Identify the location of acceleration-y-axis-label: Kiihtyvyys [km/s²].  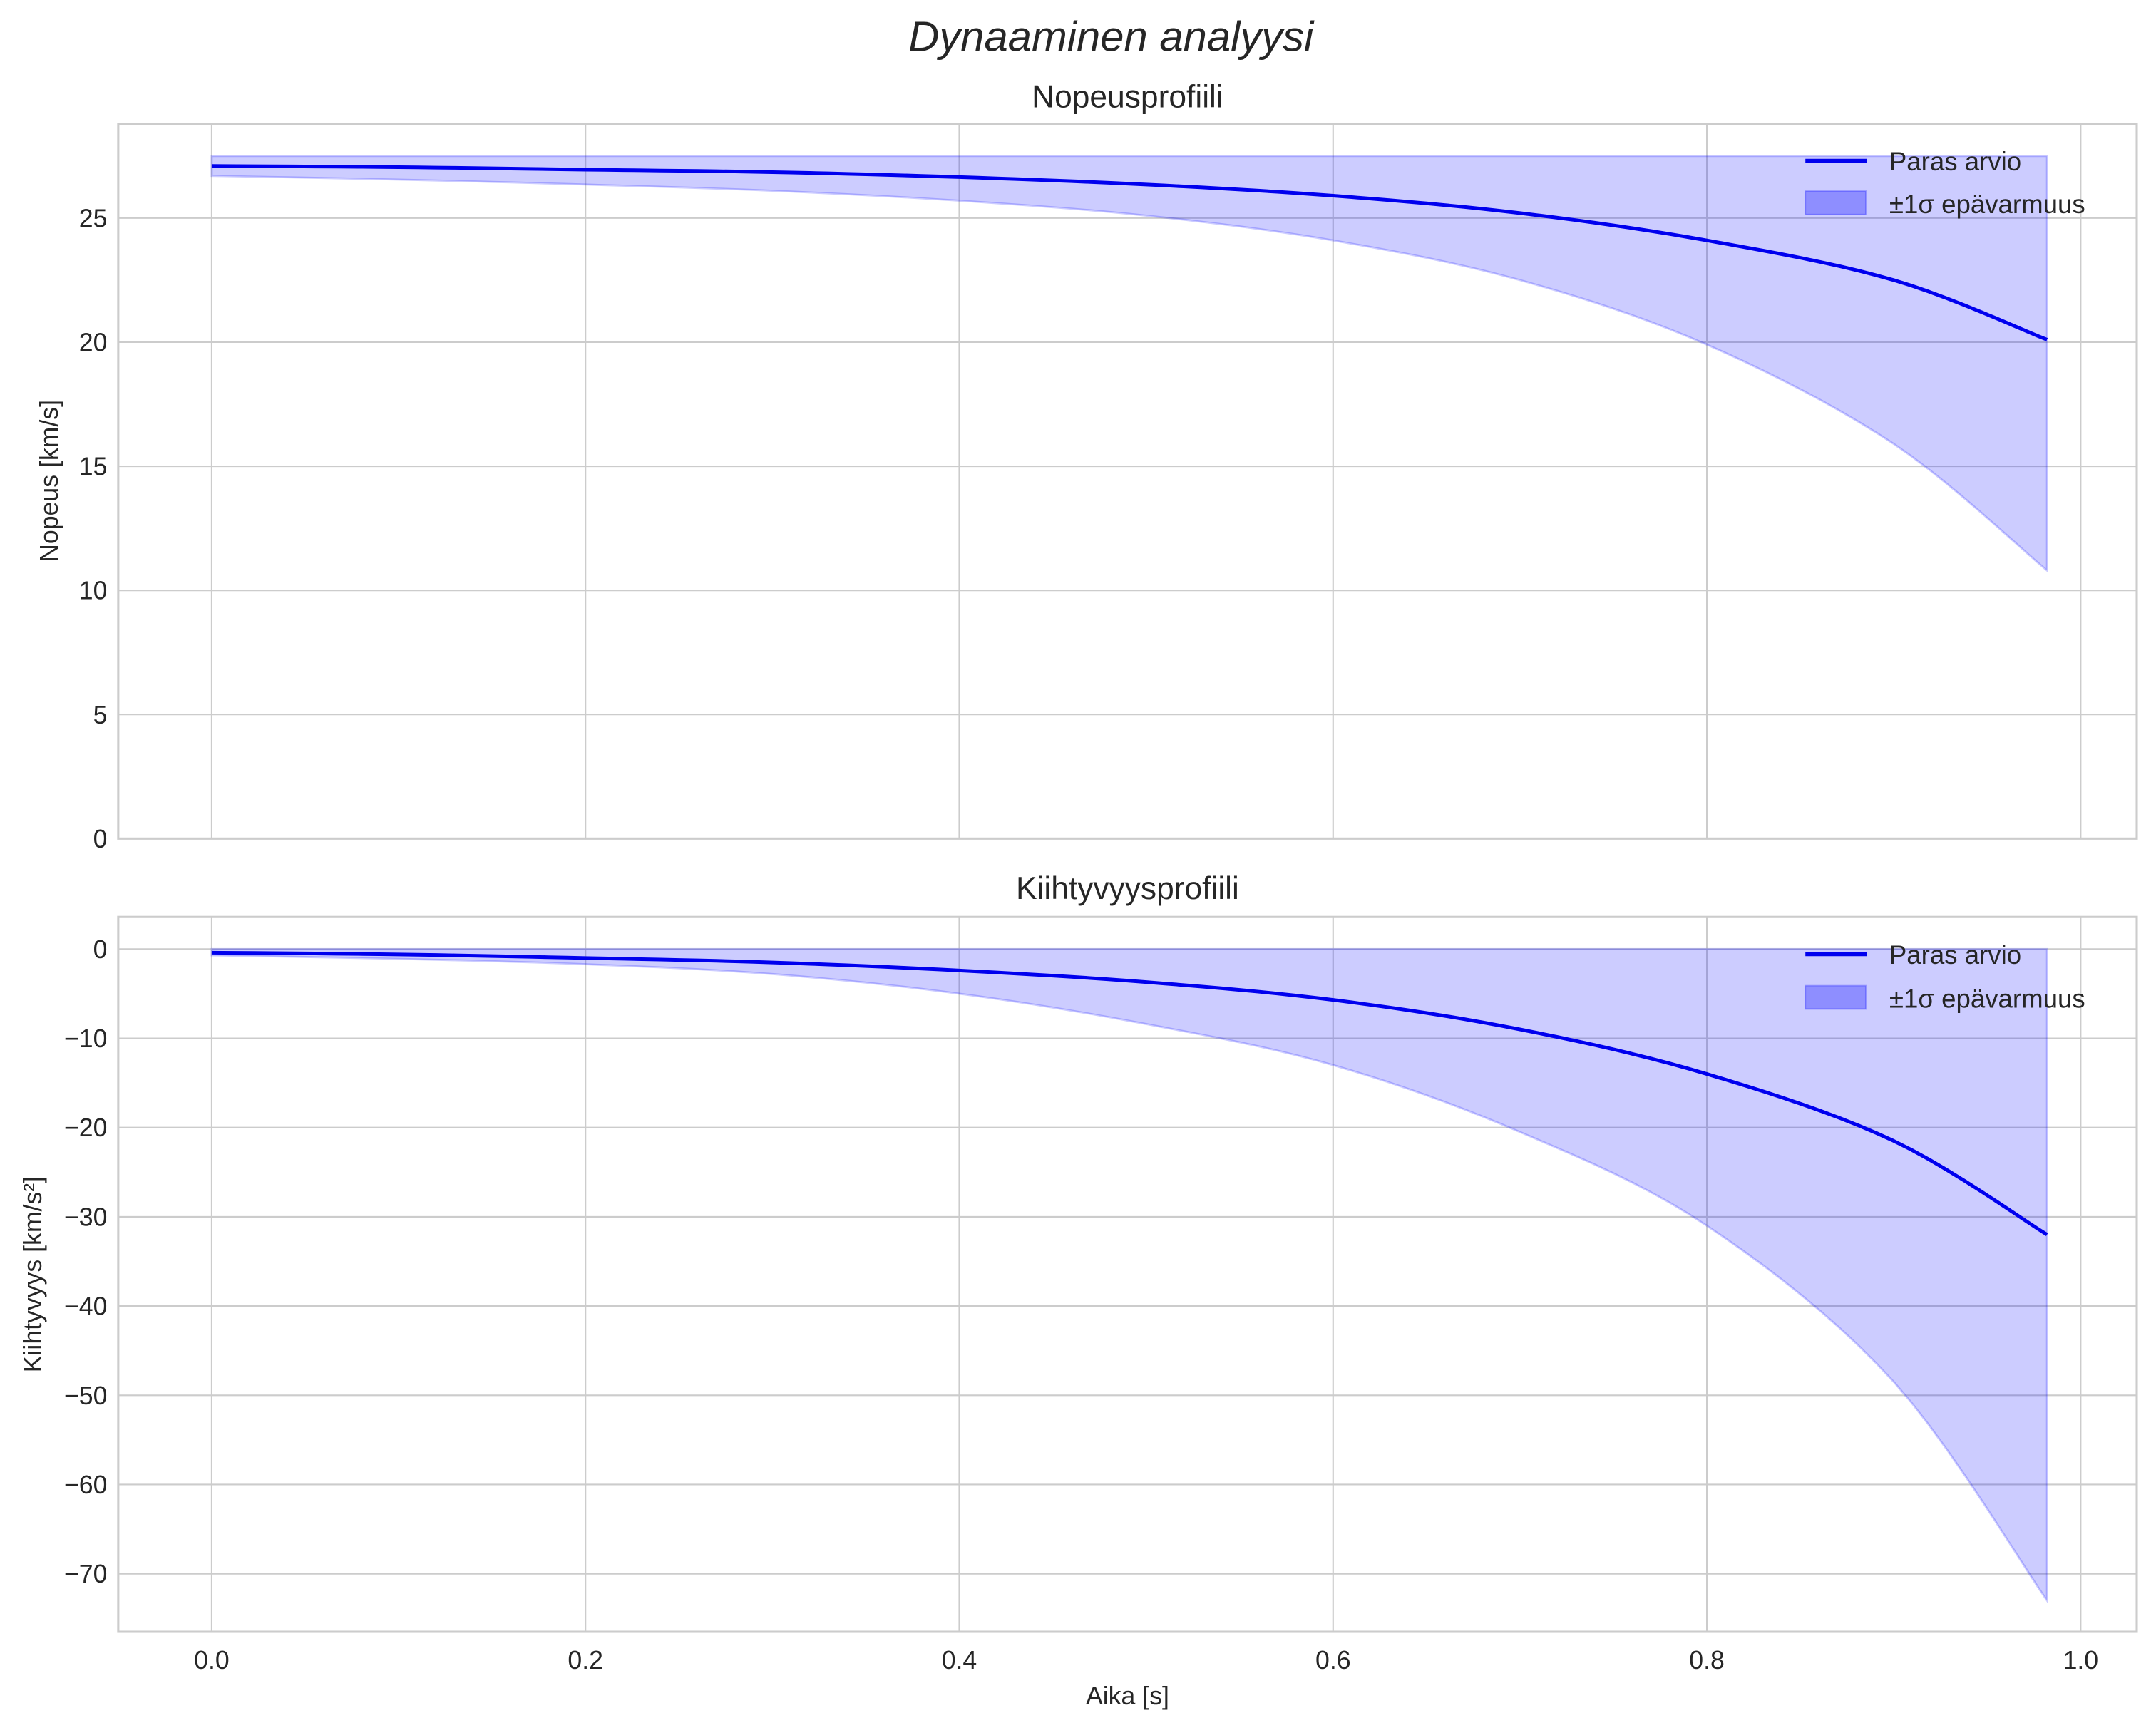
(33, 1274).